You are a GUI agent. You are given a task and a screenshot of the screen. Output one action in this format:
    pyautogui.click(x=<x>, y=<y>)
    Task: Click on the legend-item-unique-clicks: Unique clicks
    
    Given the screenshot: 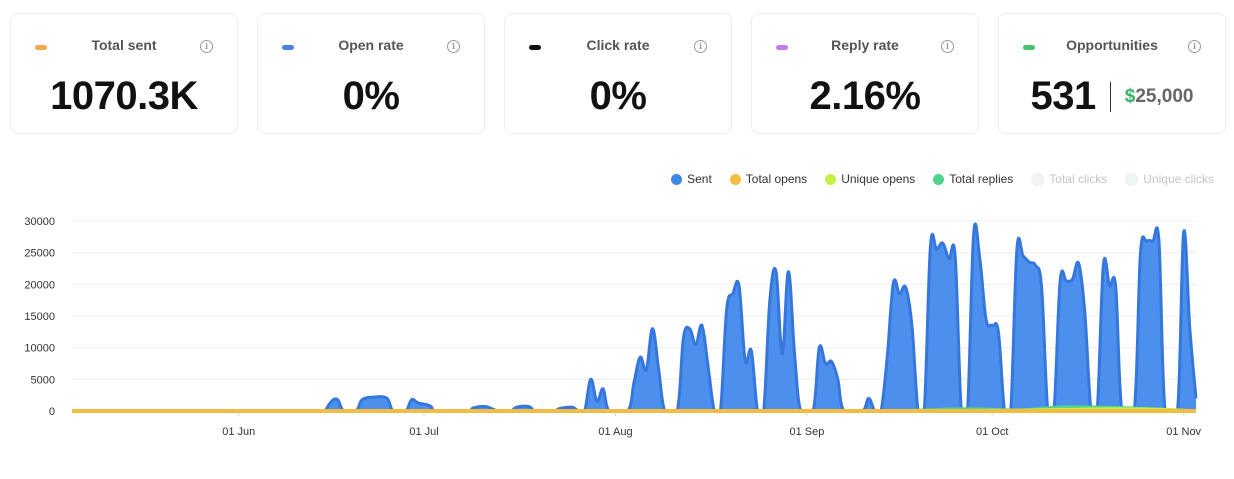 What is the action you would take?
    pyautogui.click(x=1169, y=179)
    